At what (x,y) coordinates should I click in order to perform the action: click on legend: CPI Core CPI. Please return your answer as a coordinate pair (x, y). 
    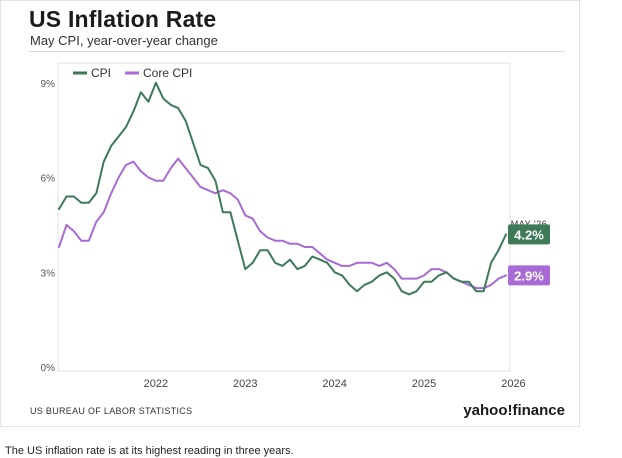
    Looking at the image, I should click on (132, 73).